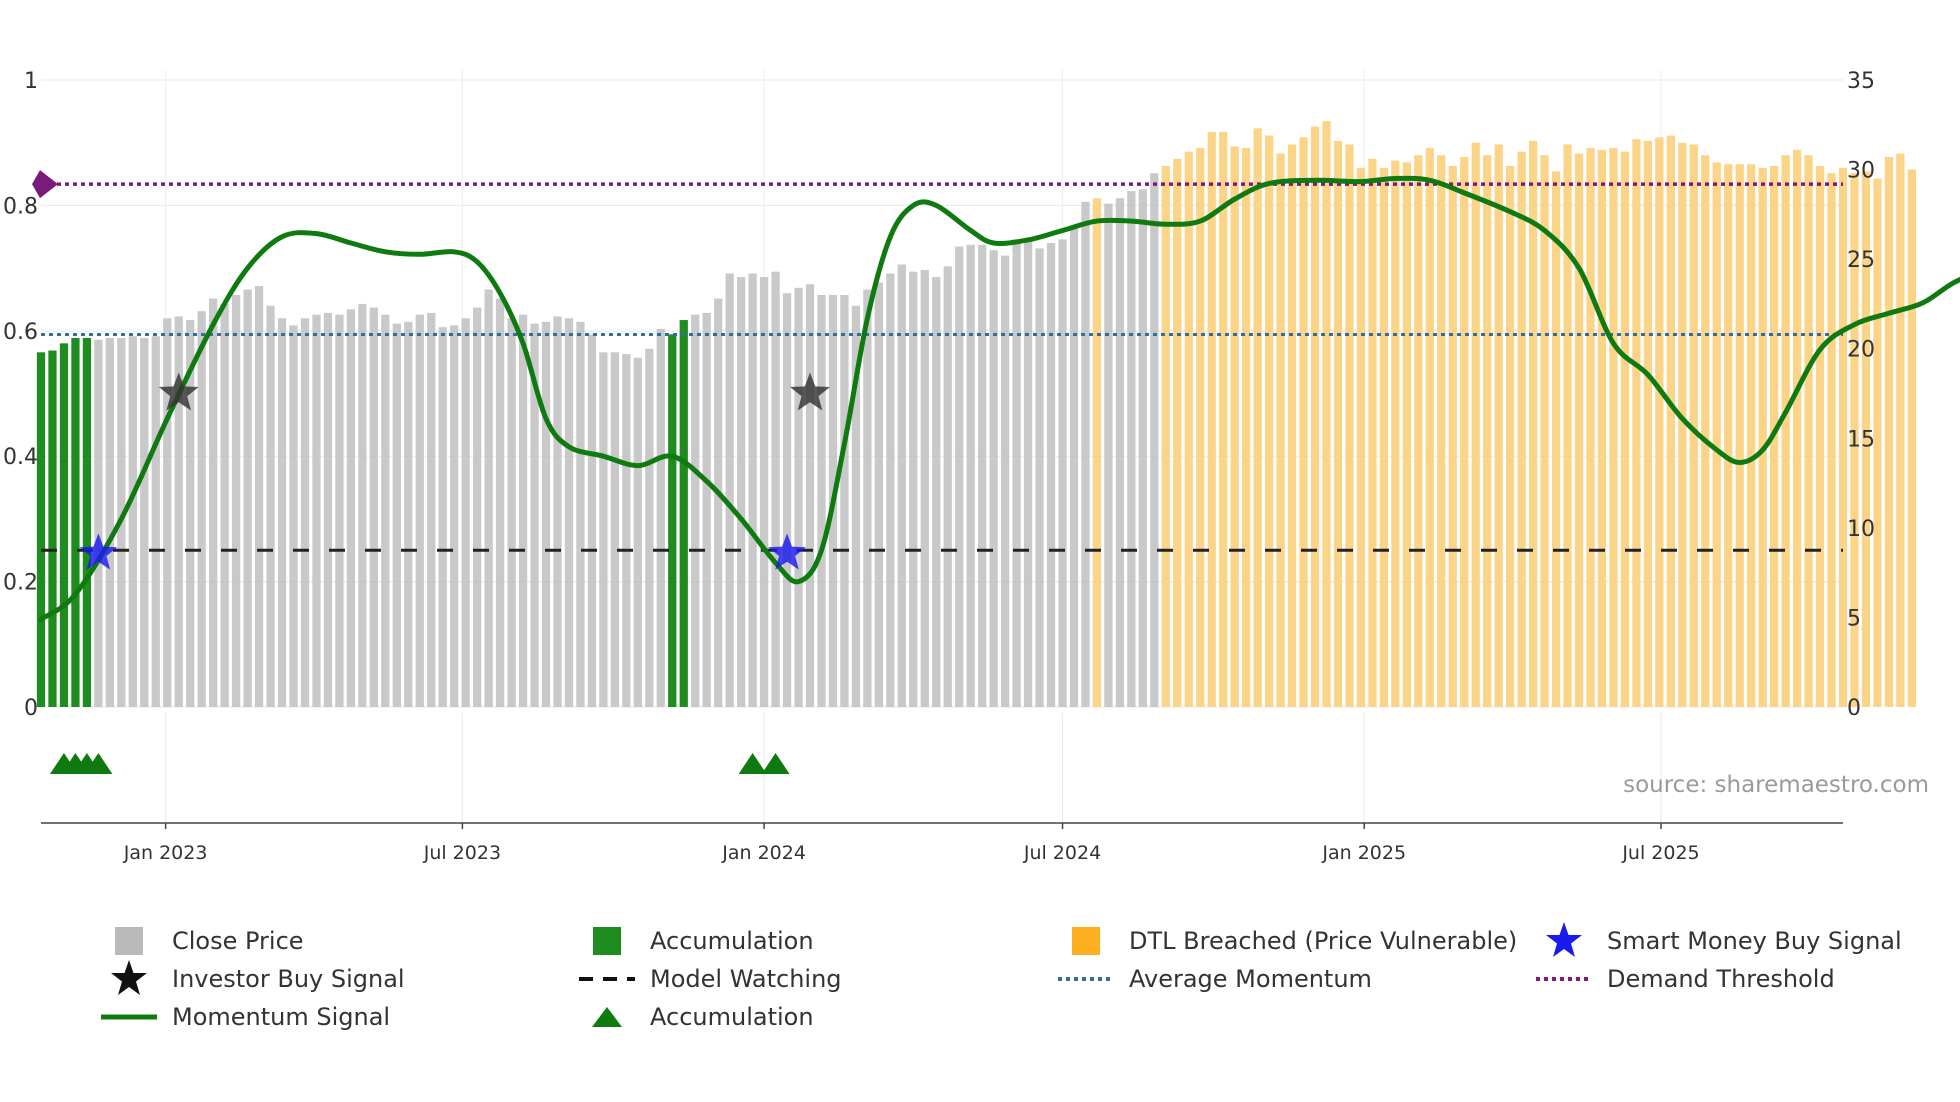 The height and width of the screenshot is (1102, 1960). I want to click on right-tick-label: 30, so click(1861, 171).